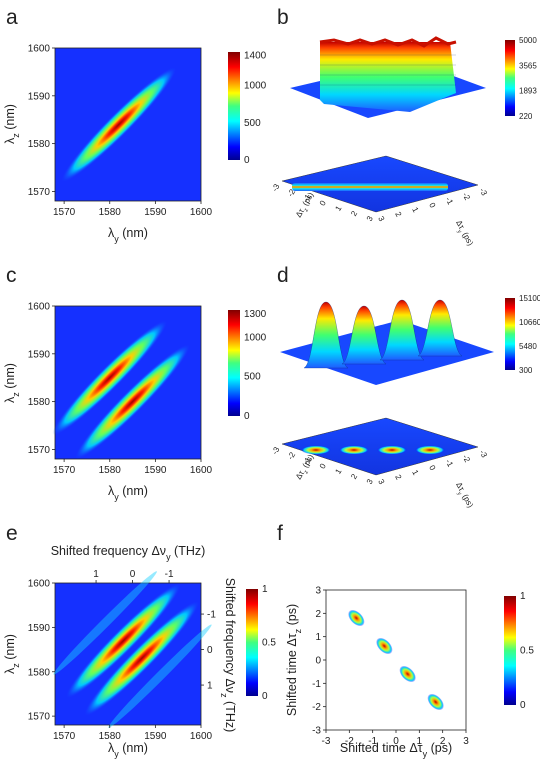  I want to click on d-right-axis-tick: -2, so click(467, 458).